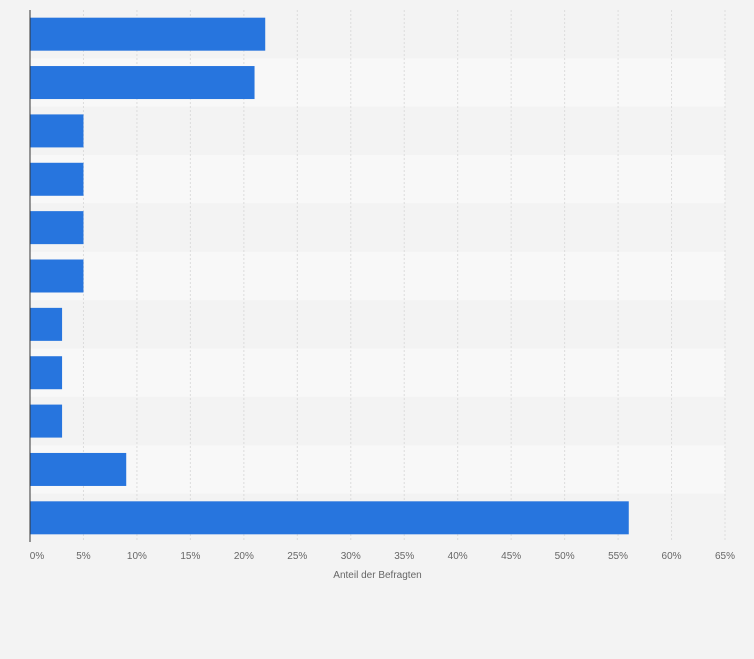 This screenshot has width=754, height=659. Describe the element at coordinates (404, 556) in the screenshot. I see `x-tick-label: 35%` at that location.